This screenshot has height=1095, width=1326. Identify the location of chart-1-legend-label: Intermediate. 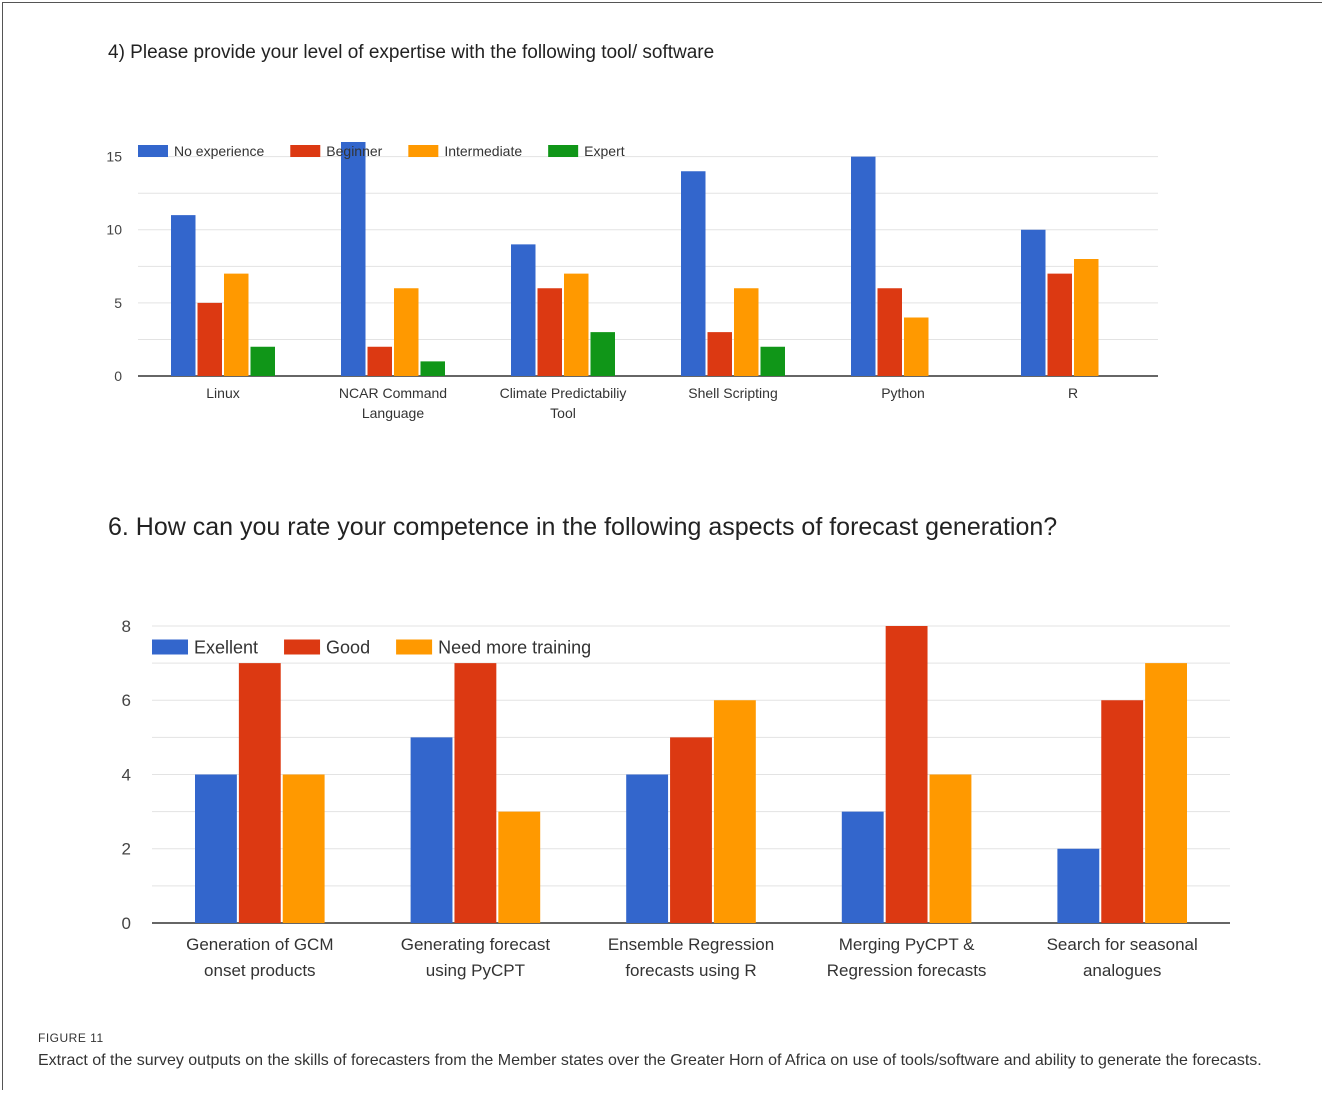
(483, 151).